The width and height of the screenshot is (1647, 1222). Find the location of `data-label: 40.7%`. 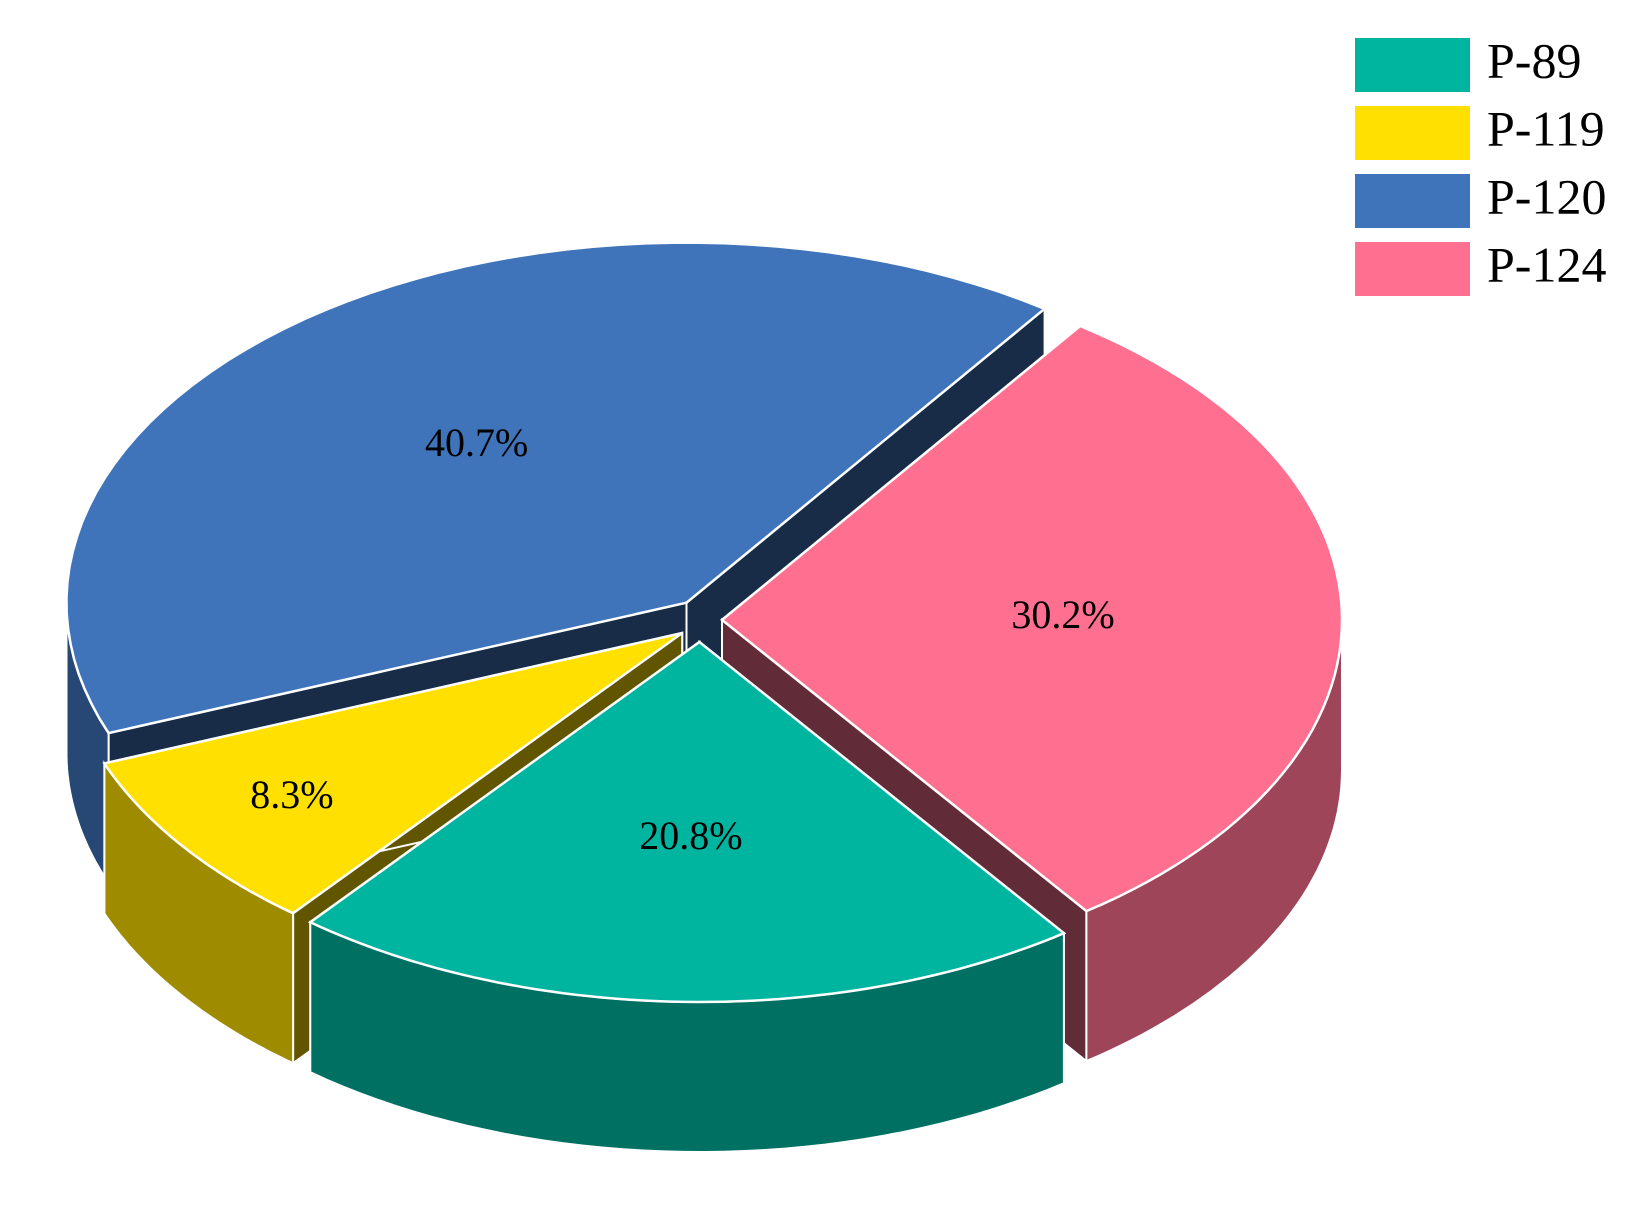

data-label: 40.7% is located at coordinates (476, 442).